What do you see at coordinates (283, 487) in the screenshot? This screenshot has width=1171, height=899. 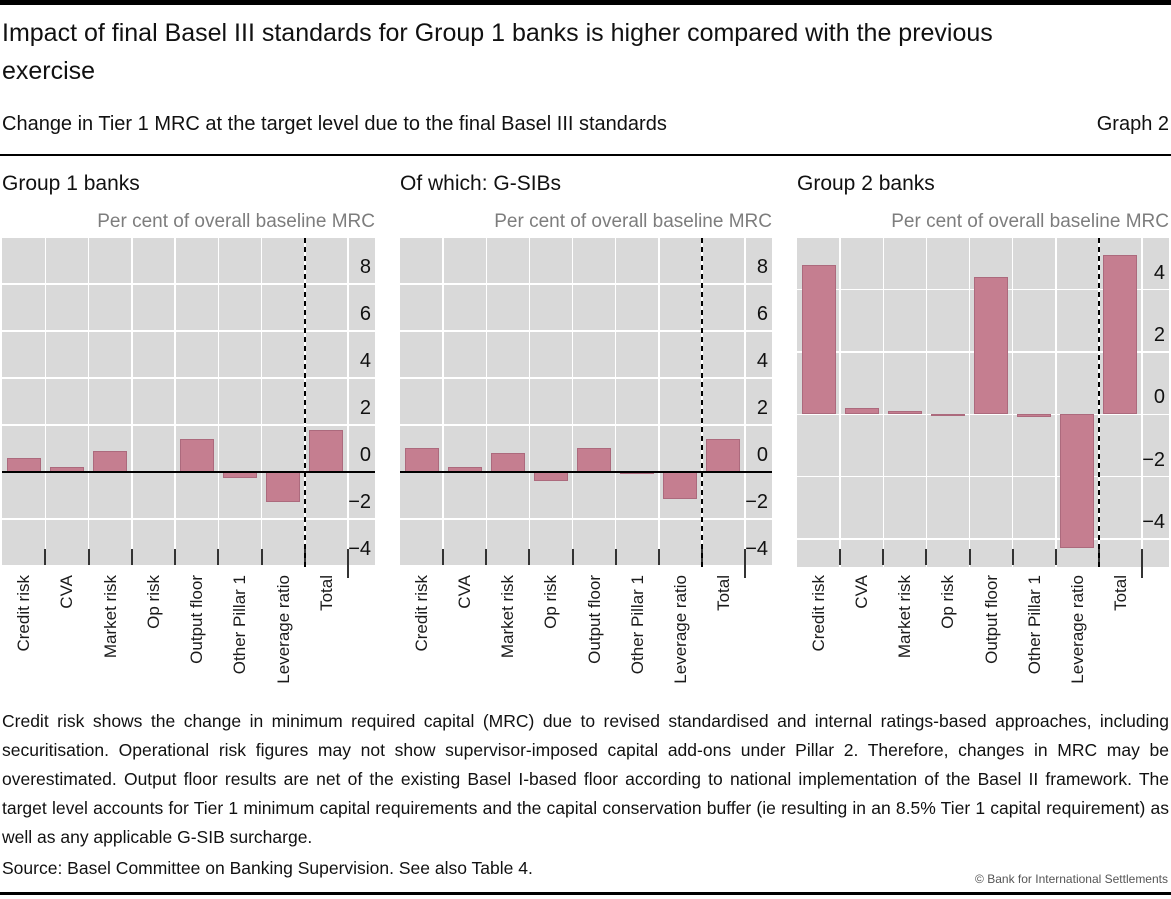 I see `bar-leverage-ratio` at bounding box center [283, 487].